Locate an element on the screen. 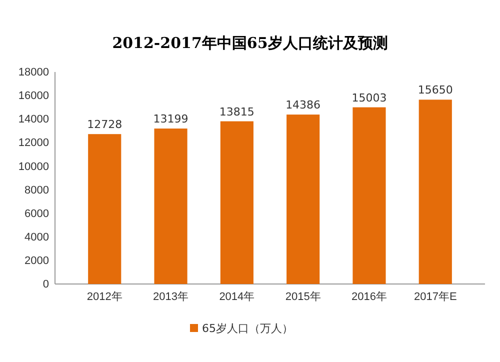 This screenshot has width=500, height=362. y-tick-label: 4000 is located at coordinates (36, 237).